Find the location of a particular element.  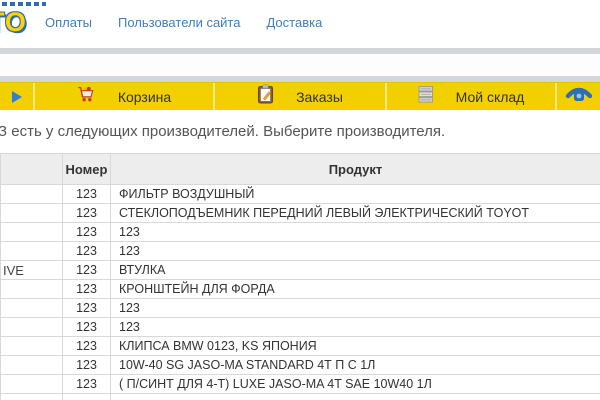

separator-gap is located at coordinates (300, 65).